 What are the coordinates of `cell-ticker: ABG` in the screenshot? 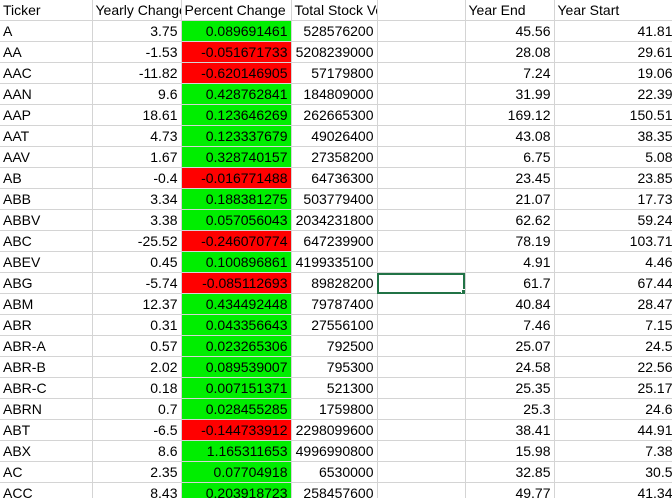 It's located at (46, 283).